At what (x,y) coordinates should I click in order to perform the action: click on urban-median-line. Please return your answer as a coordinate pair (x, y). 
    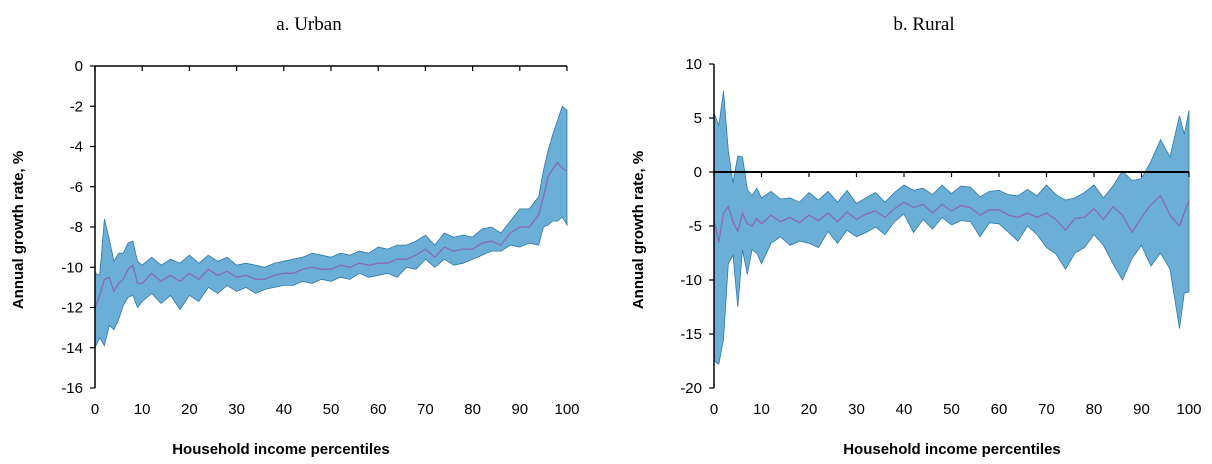
    Looking at the image, I should click on (331, 234).